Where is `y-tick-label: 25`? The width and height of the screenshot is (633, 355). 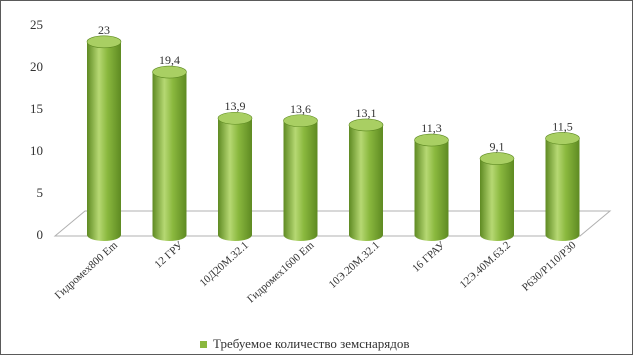
y-tick-label: 25 is located at coordinates (36, 24).